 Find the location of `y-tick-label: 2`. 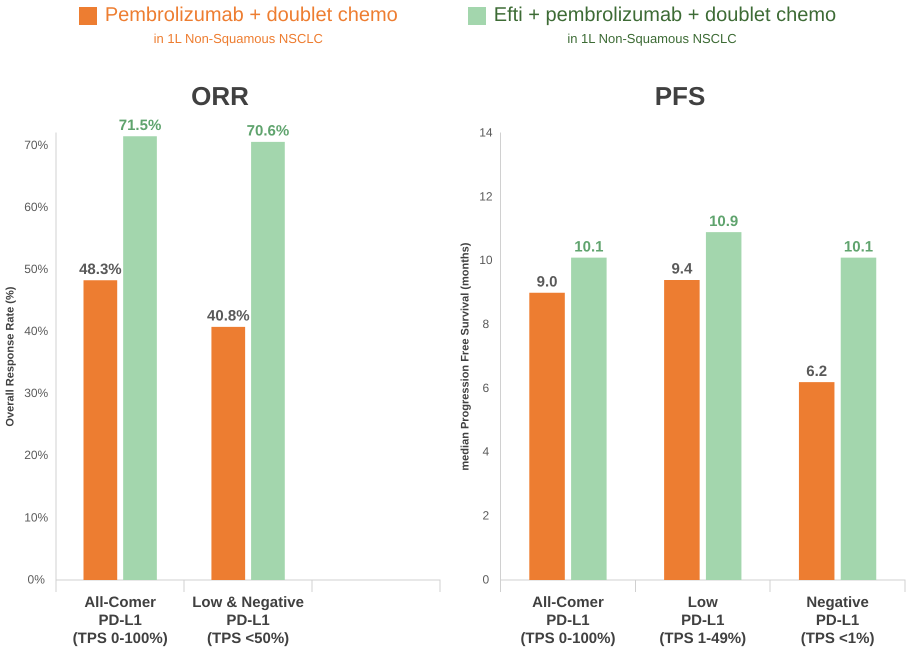

y-tick-label: 2 is located at coordinates (486, 515).